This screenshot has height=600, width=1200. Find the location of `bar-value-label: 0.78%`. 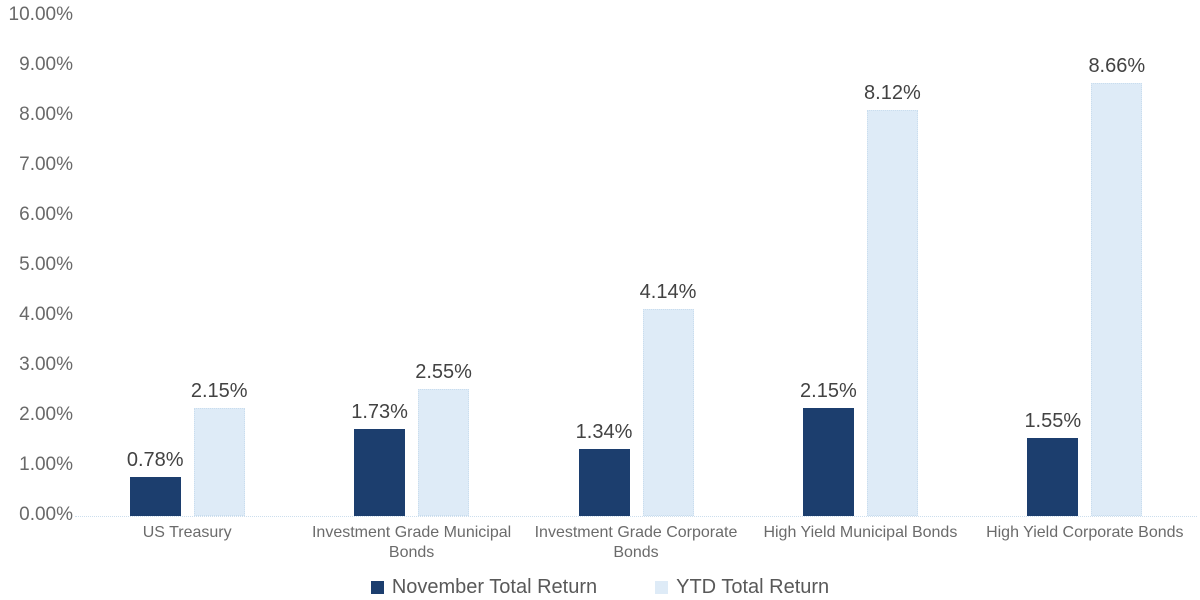

bar-value-label: 0.78% is located at coordinates (155, 460).